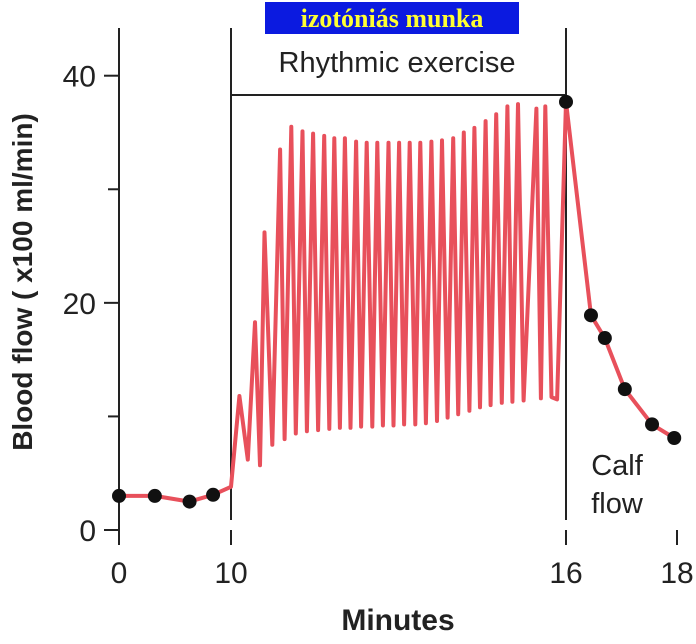  What do you see at coordinates (397, 620) in the screenshot?
I see `x-axis-label: Minutes` at bounding box center [397, 620].